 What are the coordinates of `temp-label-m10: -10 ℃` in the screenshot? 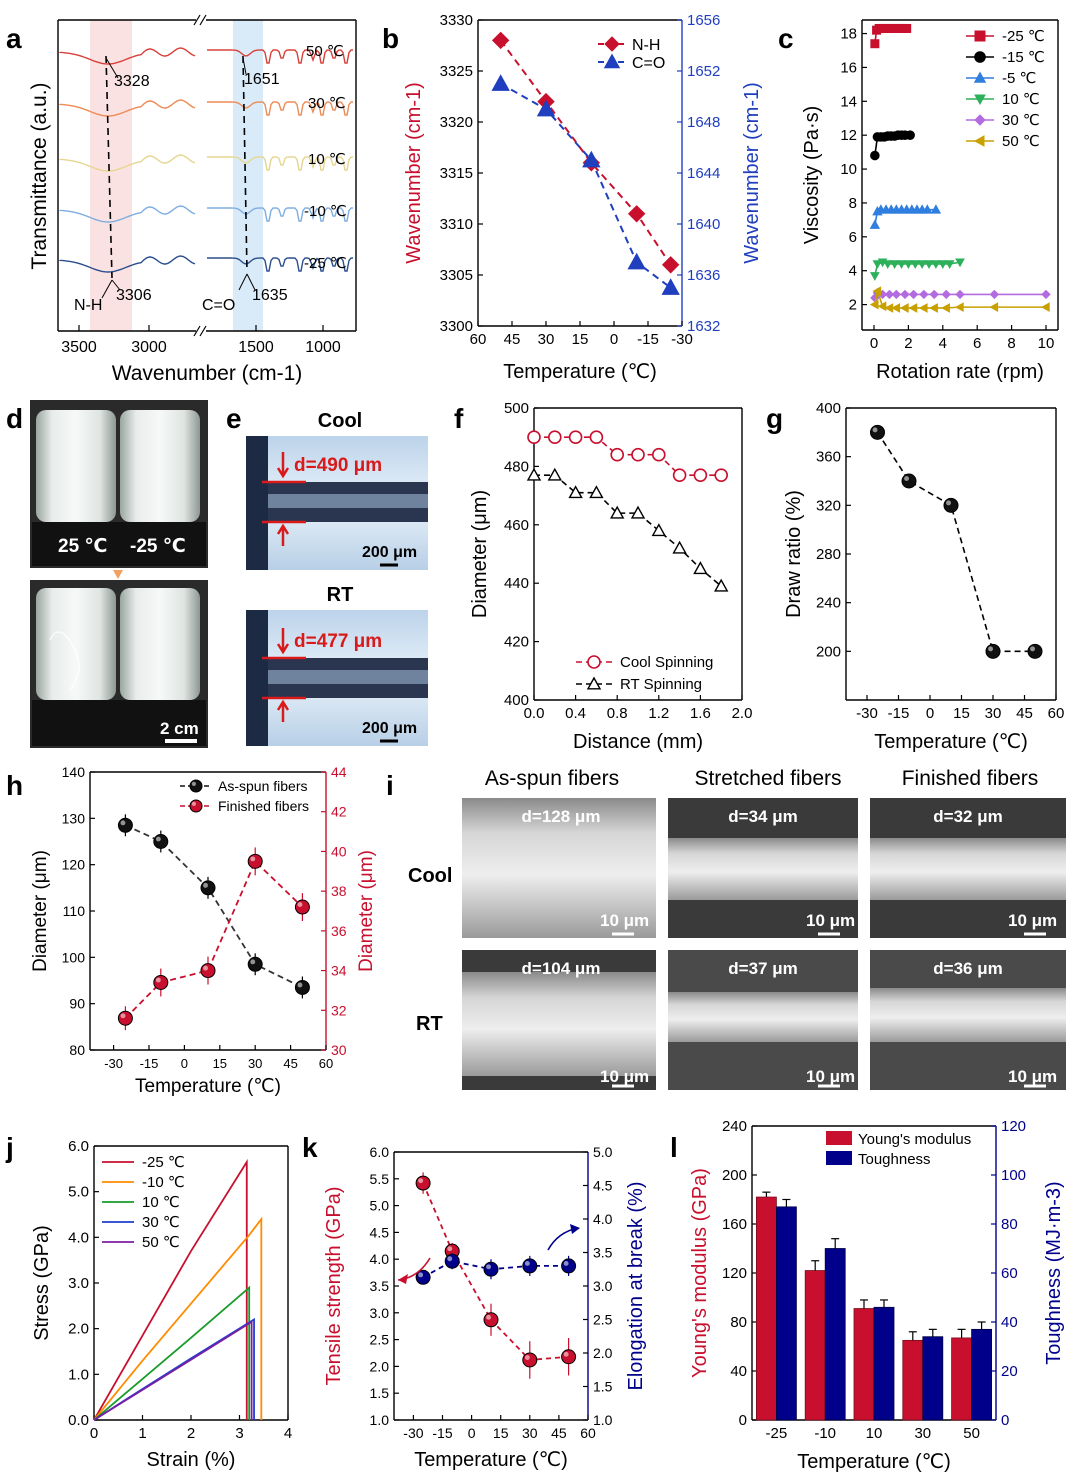 It's located at (325, 211).